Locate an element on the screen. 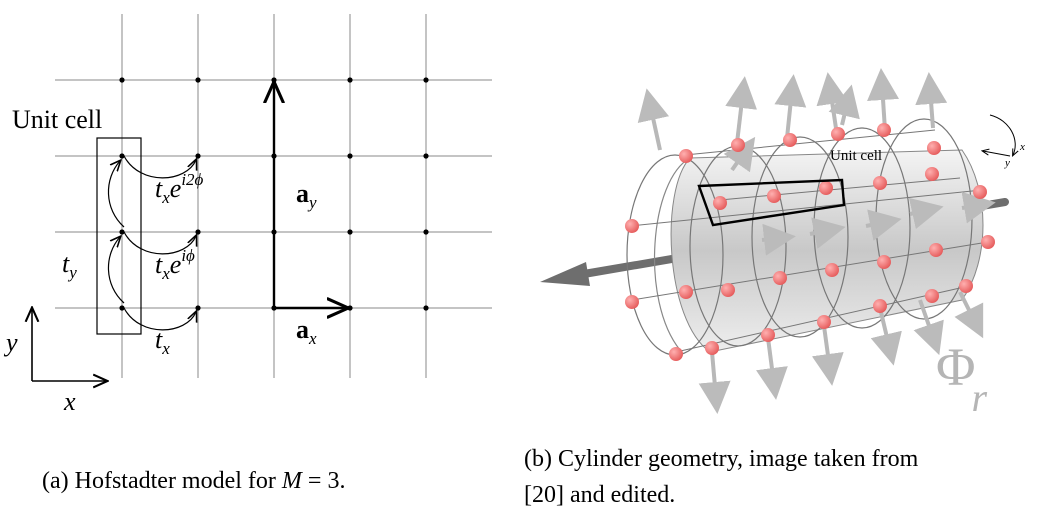 This screenshot has height=519, width=1055. axis-y-label: y is located at coordinates (10, 342).